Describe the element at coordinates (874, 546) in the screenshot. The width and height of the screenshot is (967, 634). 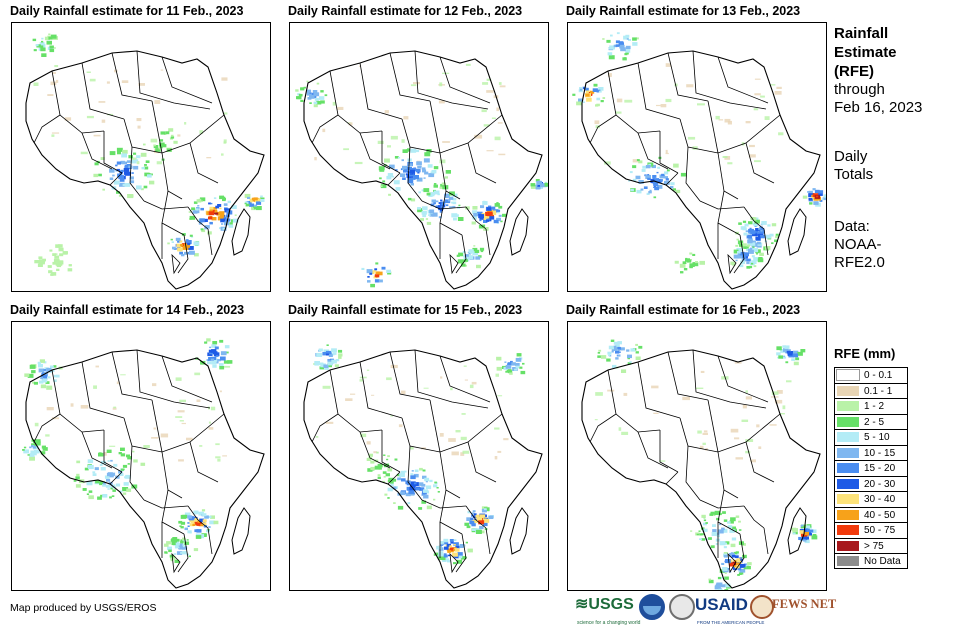
I see `legend-label: > 75` at that location.